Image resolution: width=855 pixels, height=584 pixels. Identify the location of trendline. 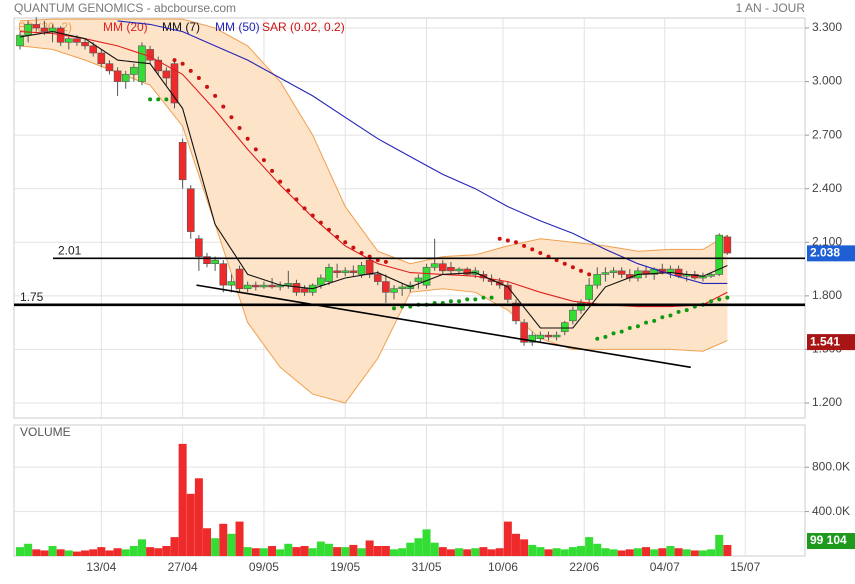
(443, 326).